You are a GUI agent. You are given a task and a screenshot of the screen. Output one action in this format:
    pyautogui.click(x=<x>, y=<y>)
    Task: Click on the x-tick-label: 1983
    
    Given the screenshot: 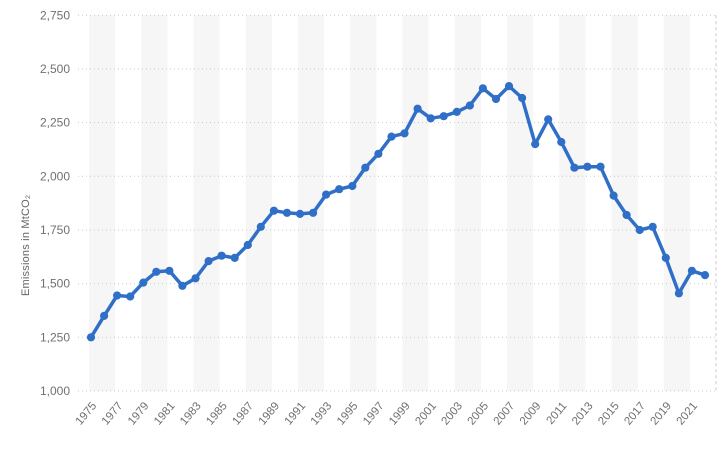 What is the action you would take?
    pyautogui.click(x=191, y=413)
    